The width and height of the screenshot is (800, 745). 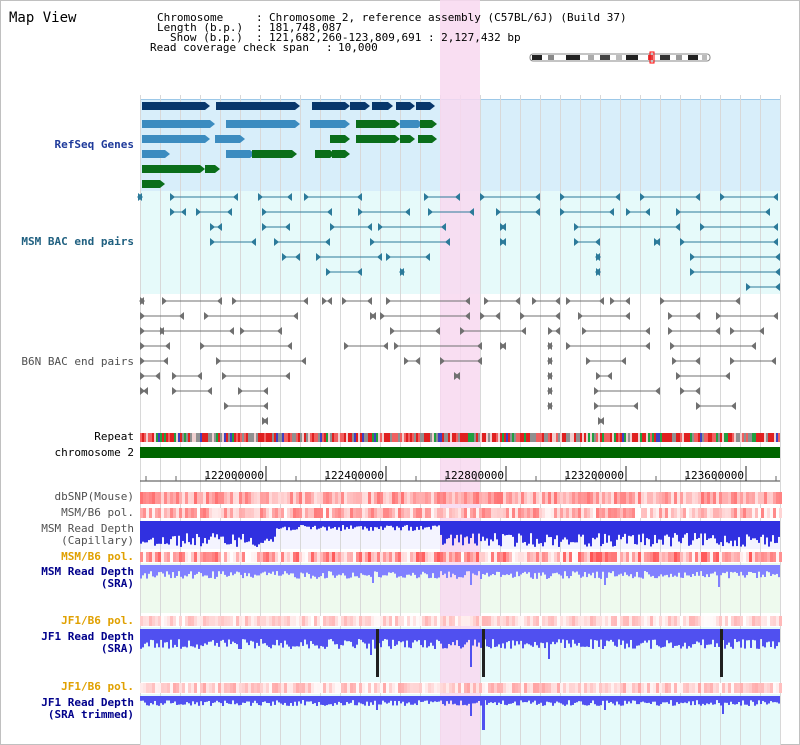 What do you see at coordinates (77, 361) in the screenshot?
I see `track-label-b6n-bac: B6N BAC end pairs` at bounding box center [77, 361].